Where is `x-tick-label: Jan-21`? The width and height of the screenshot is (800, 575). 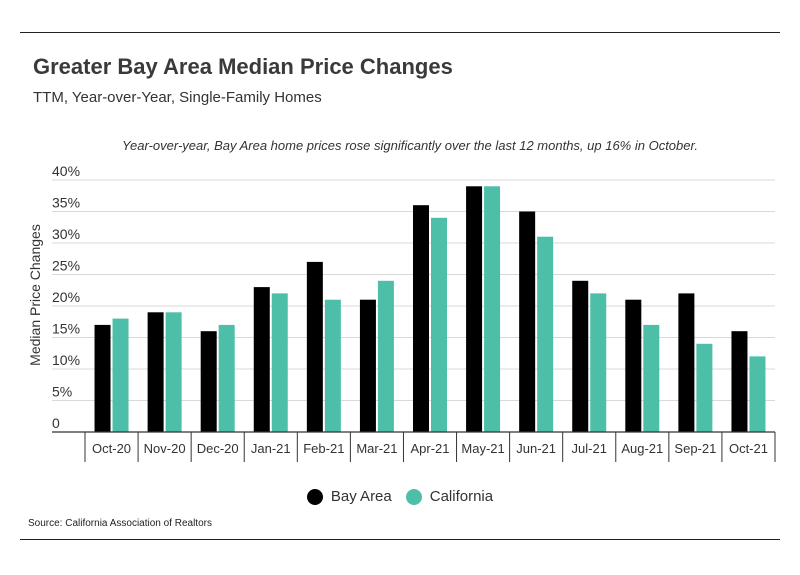 x-tick-label: Jan-21 is located at coordinates (271, 448).